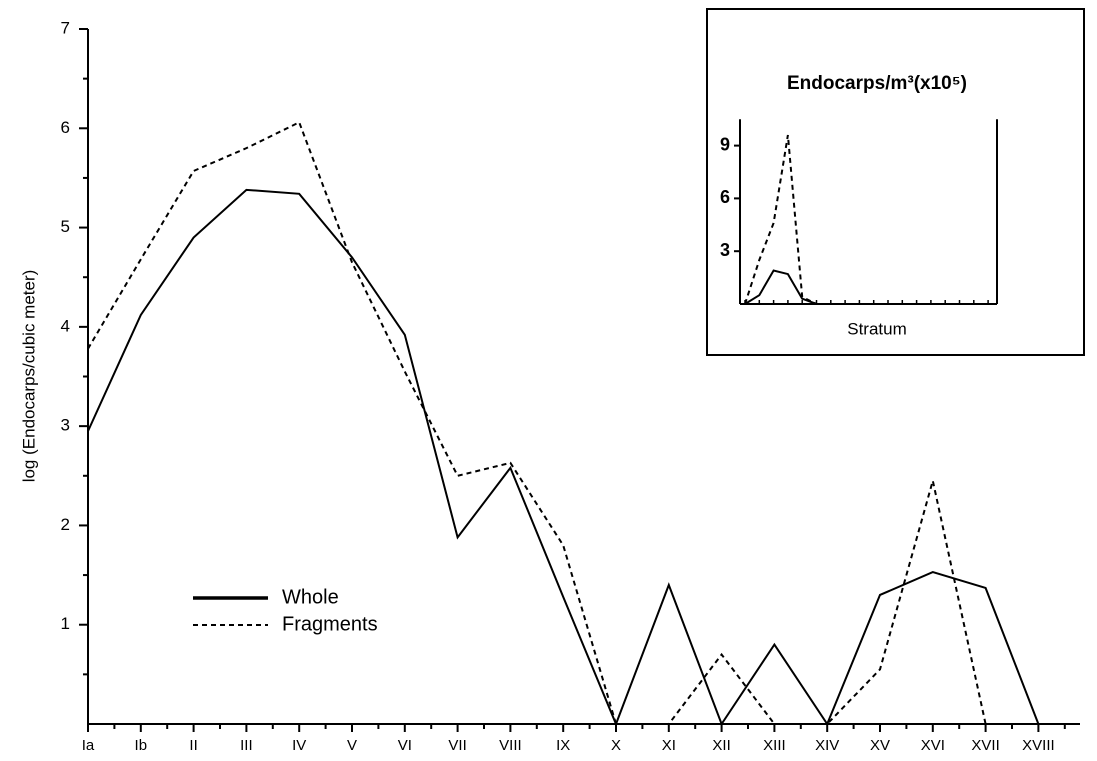 The height and width of the screenshot is (761, 1097). Describe the element at coordinates (457, 745) in the screenshot. I see `x-tick-label: VII` at that location.